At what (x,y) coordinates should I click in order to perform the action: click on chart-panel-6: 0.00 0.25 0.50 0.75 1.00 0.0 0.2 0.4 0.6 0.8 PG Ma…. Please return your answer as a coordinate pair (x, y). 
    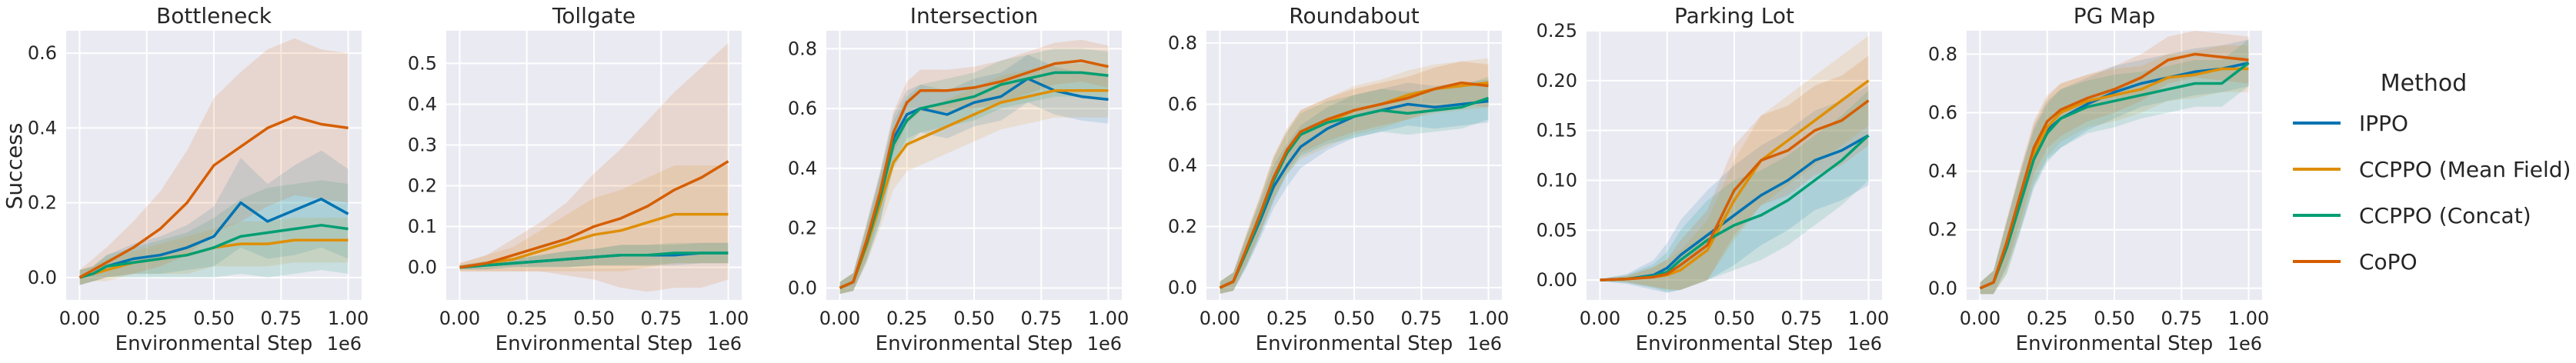
    Looking at the image, I should click on (2098, 179).